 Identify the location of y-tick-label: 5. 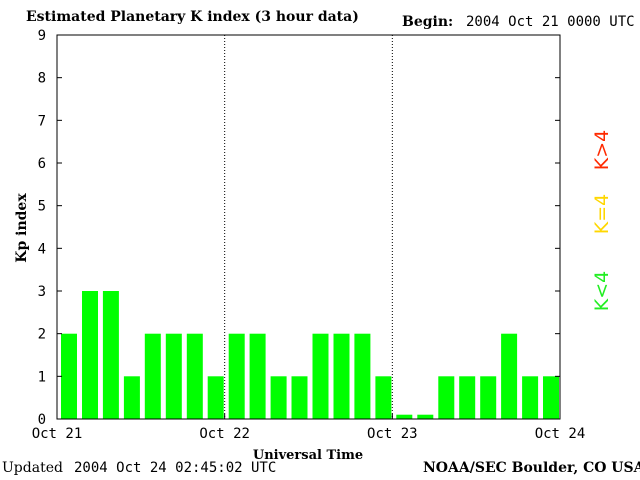
(42, 207).